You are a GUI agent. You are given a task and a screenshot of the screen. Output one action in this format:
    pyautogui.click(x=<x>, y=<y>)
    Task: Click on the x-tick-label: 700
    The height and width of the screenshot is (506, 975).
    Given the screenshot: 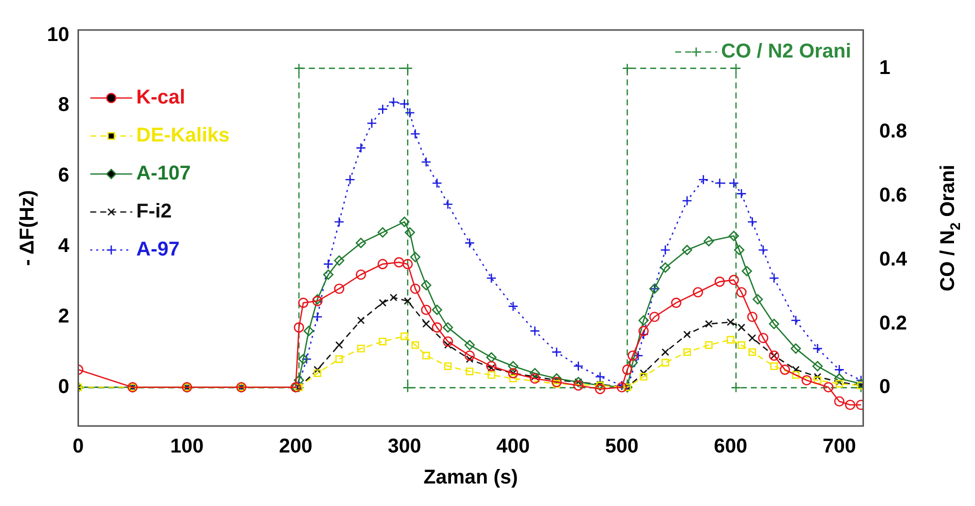 What is the action you would take?
    pyautogui.click(x=839, y=447)
    